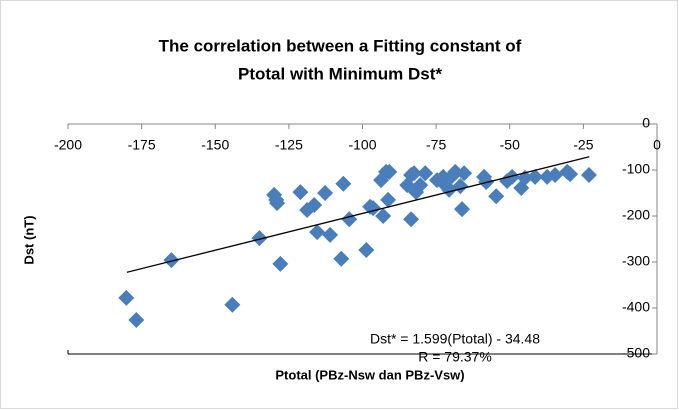 Image resolution: width=679 pixels, height=410 pixels. I want to click on x-tick-label: -50, so click(510, 145).